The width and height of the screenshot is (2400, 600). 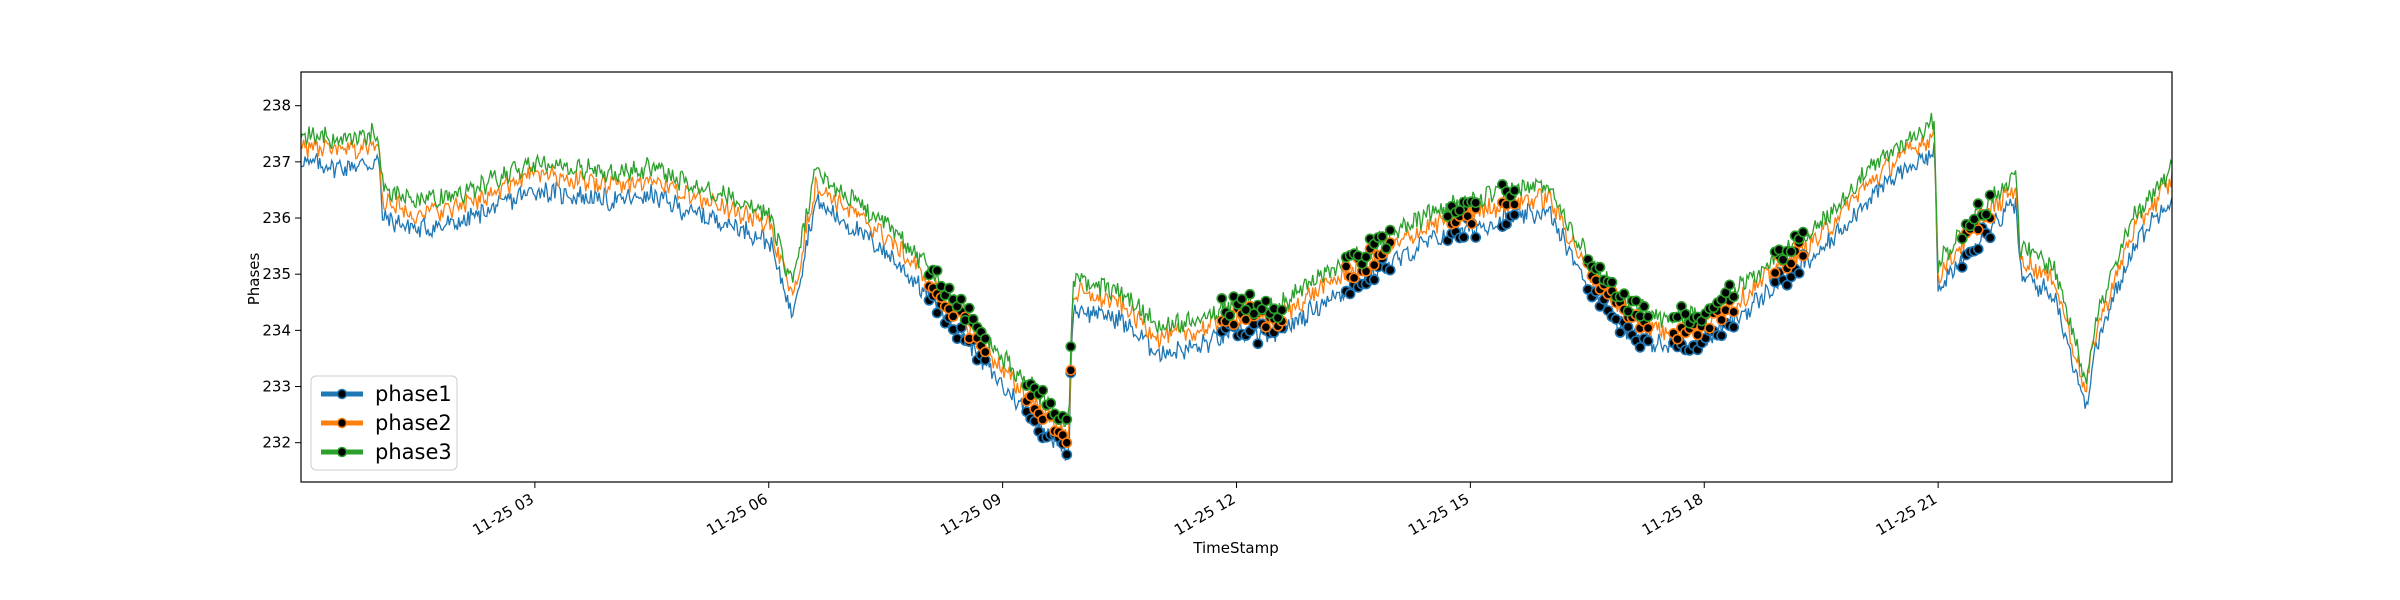 I want to click on y-tick-label: 236, so click(x=276, y=218).